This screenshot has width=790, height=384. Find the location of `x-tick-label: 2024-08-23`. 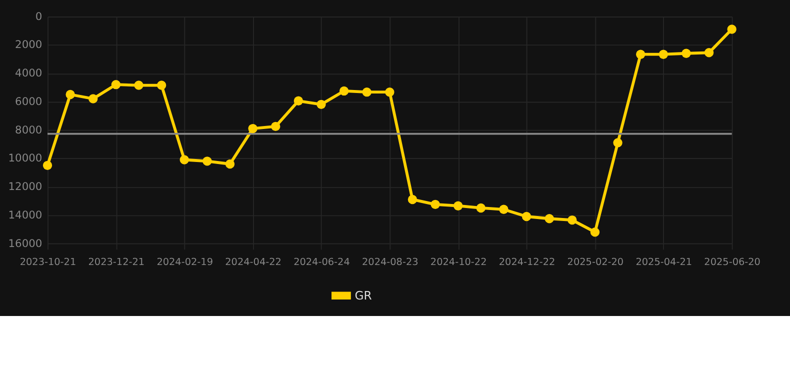

x-tick-label: 2024-08-23 is located at coordinates (390, 262).